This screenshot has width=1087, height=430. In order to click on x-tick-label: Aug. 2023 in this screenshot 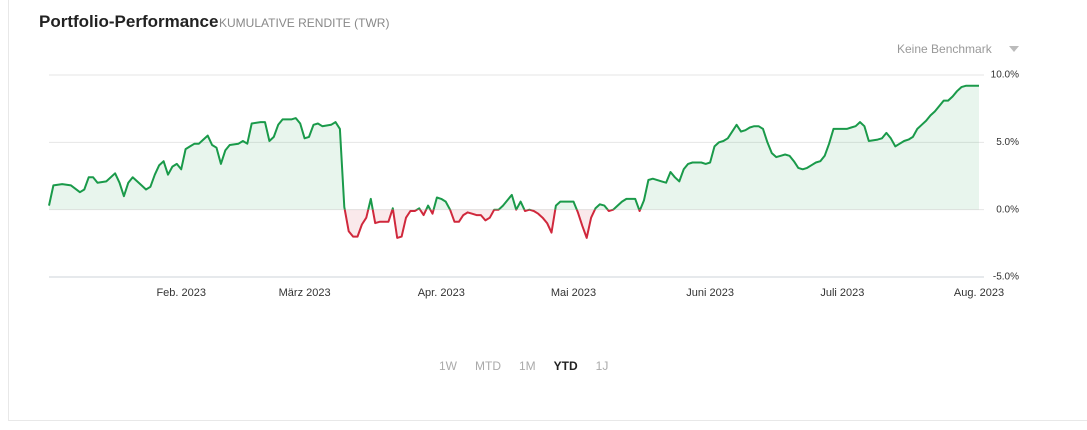, I will do `click(979, 293)`.